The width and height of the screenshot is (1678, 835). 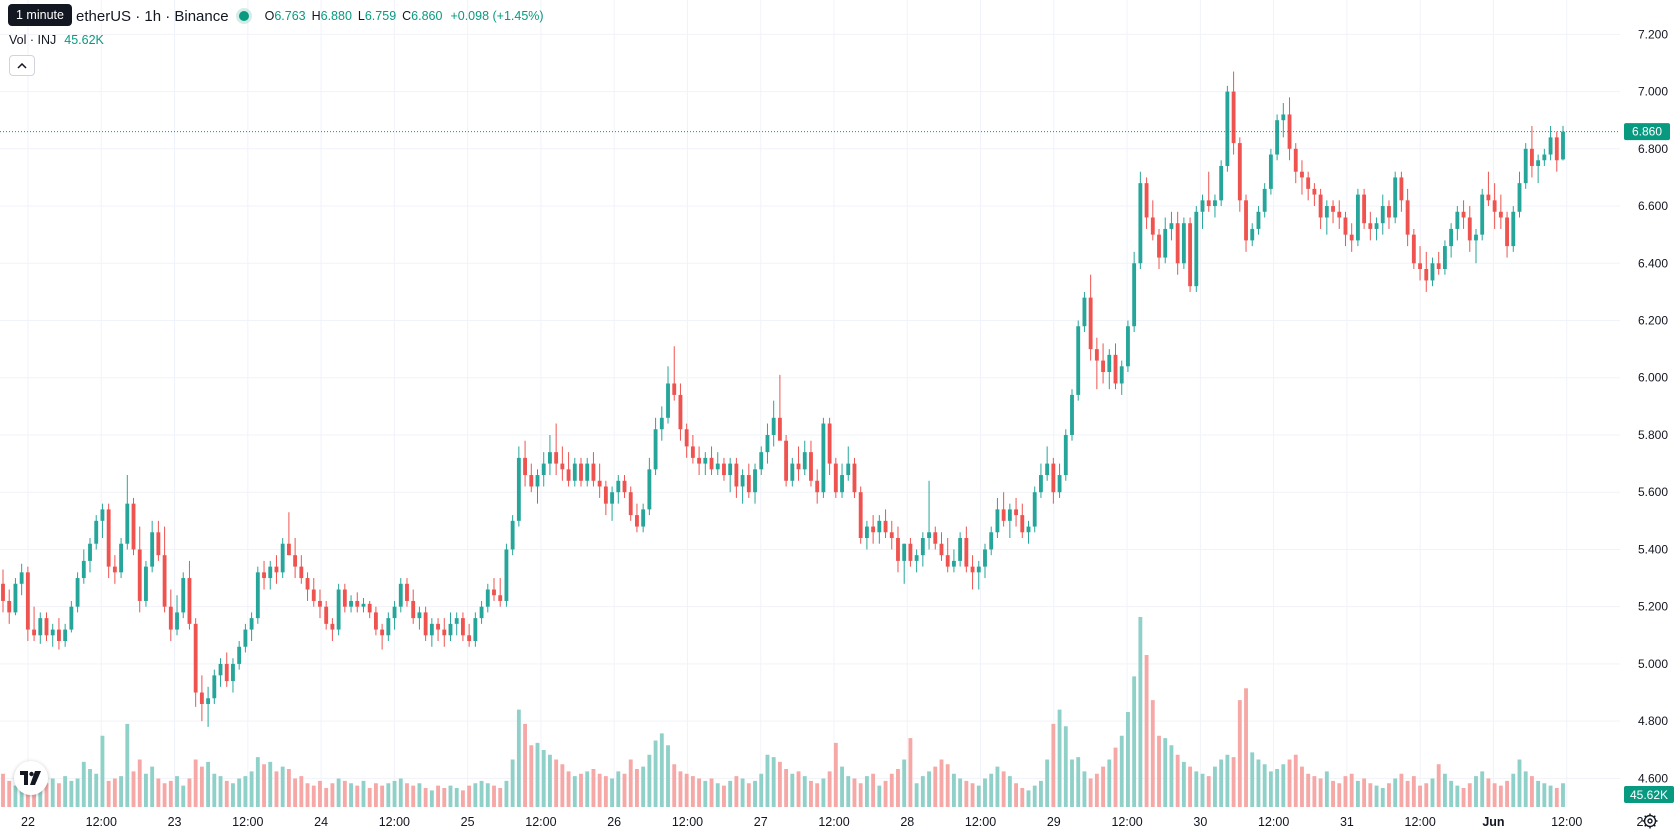 What do you see at coordinates (243, 16) in the screenshot?
I see `market-status-dot` at bounding box center [243, 16].